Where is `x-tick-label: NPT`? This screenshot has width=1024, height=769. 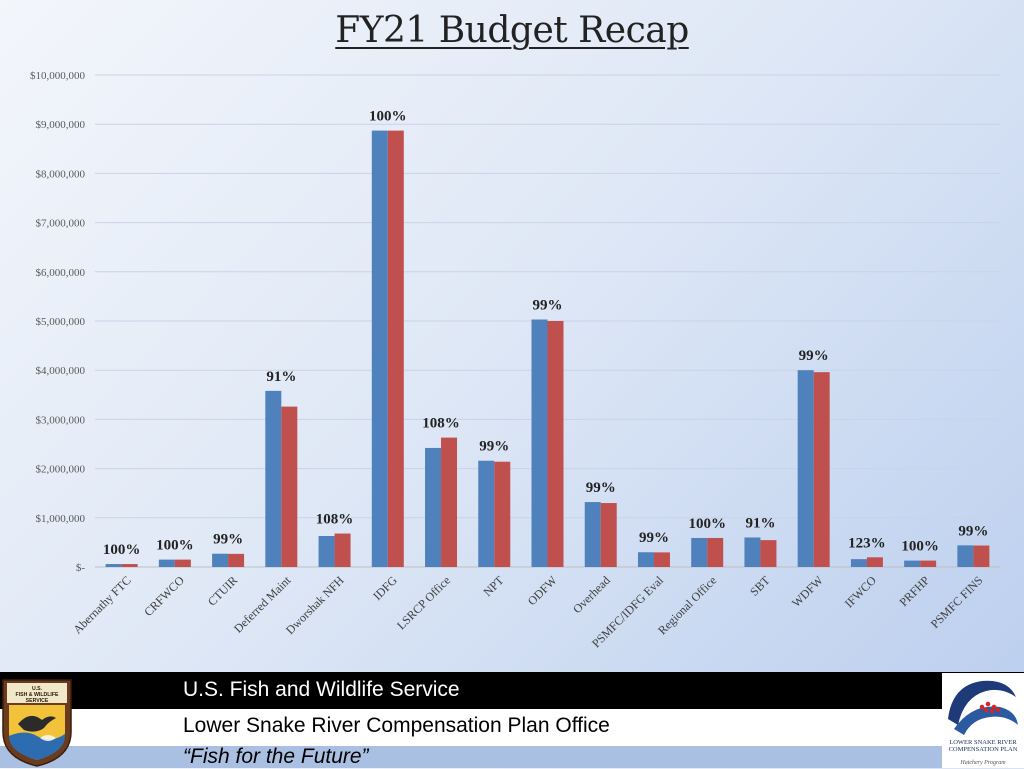
x-tick-label: NPT is located at coordinates (493, 586).